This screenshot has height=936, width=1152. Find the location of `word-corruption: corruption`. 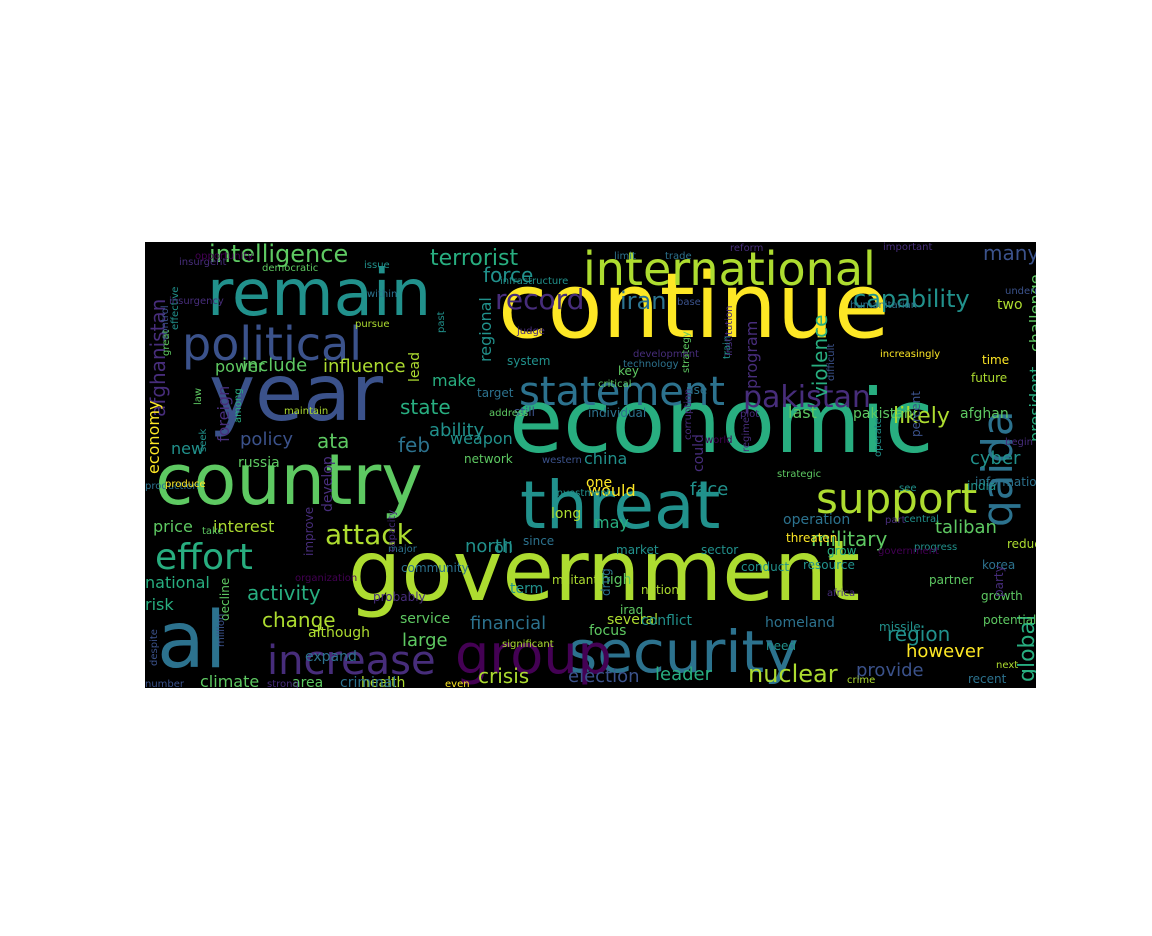

word-corruption: corruption is located at coordinates (688, 414).